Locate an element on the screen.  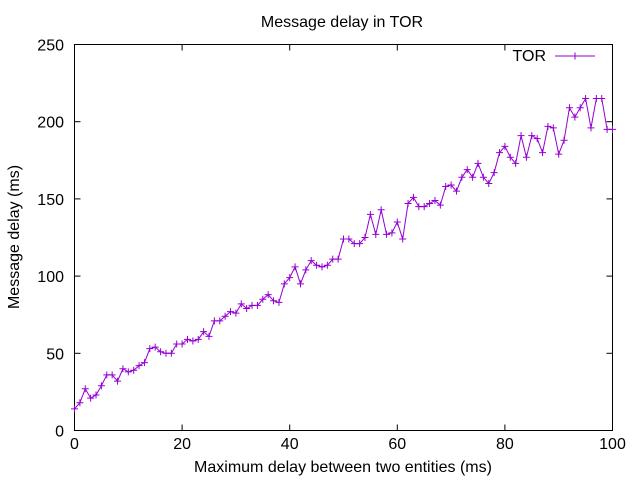
legend-label-tor: TOR is located at coordinates (529, 56).